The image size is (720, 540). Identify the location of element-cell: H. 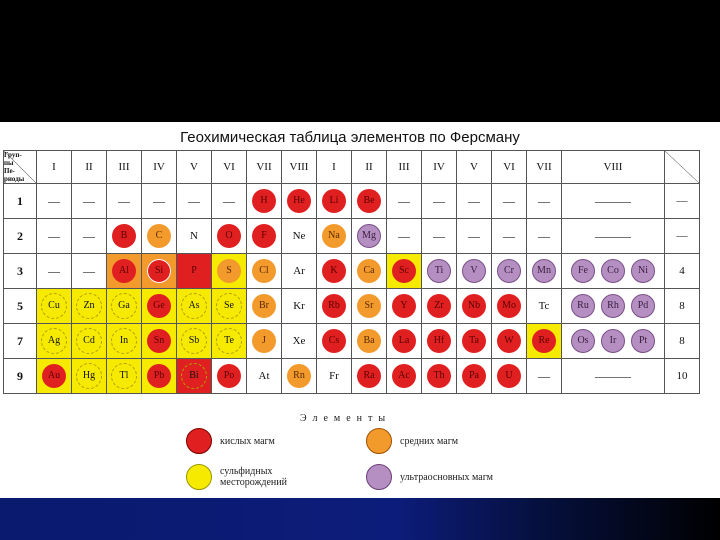
(264, 201).